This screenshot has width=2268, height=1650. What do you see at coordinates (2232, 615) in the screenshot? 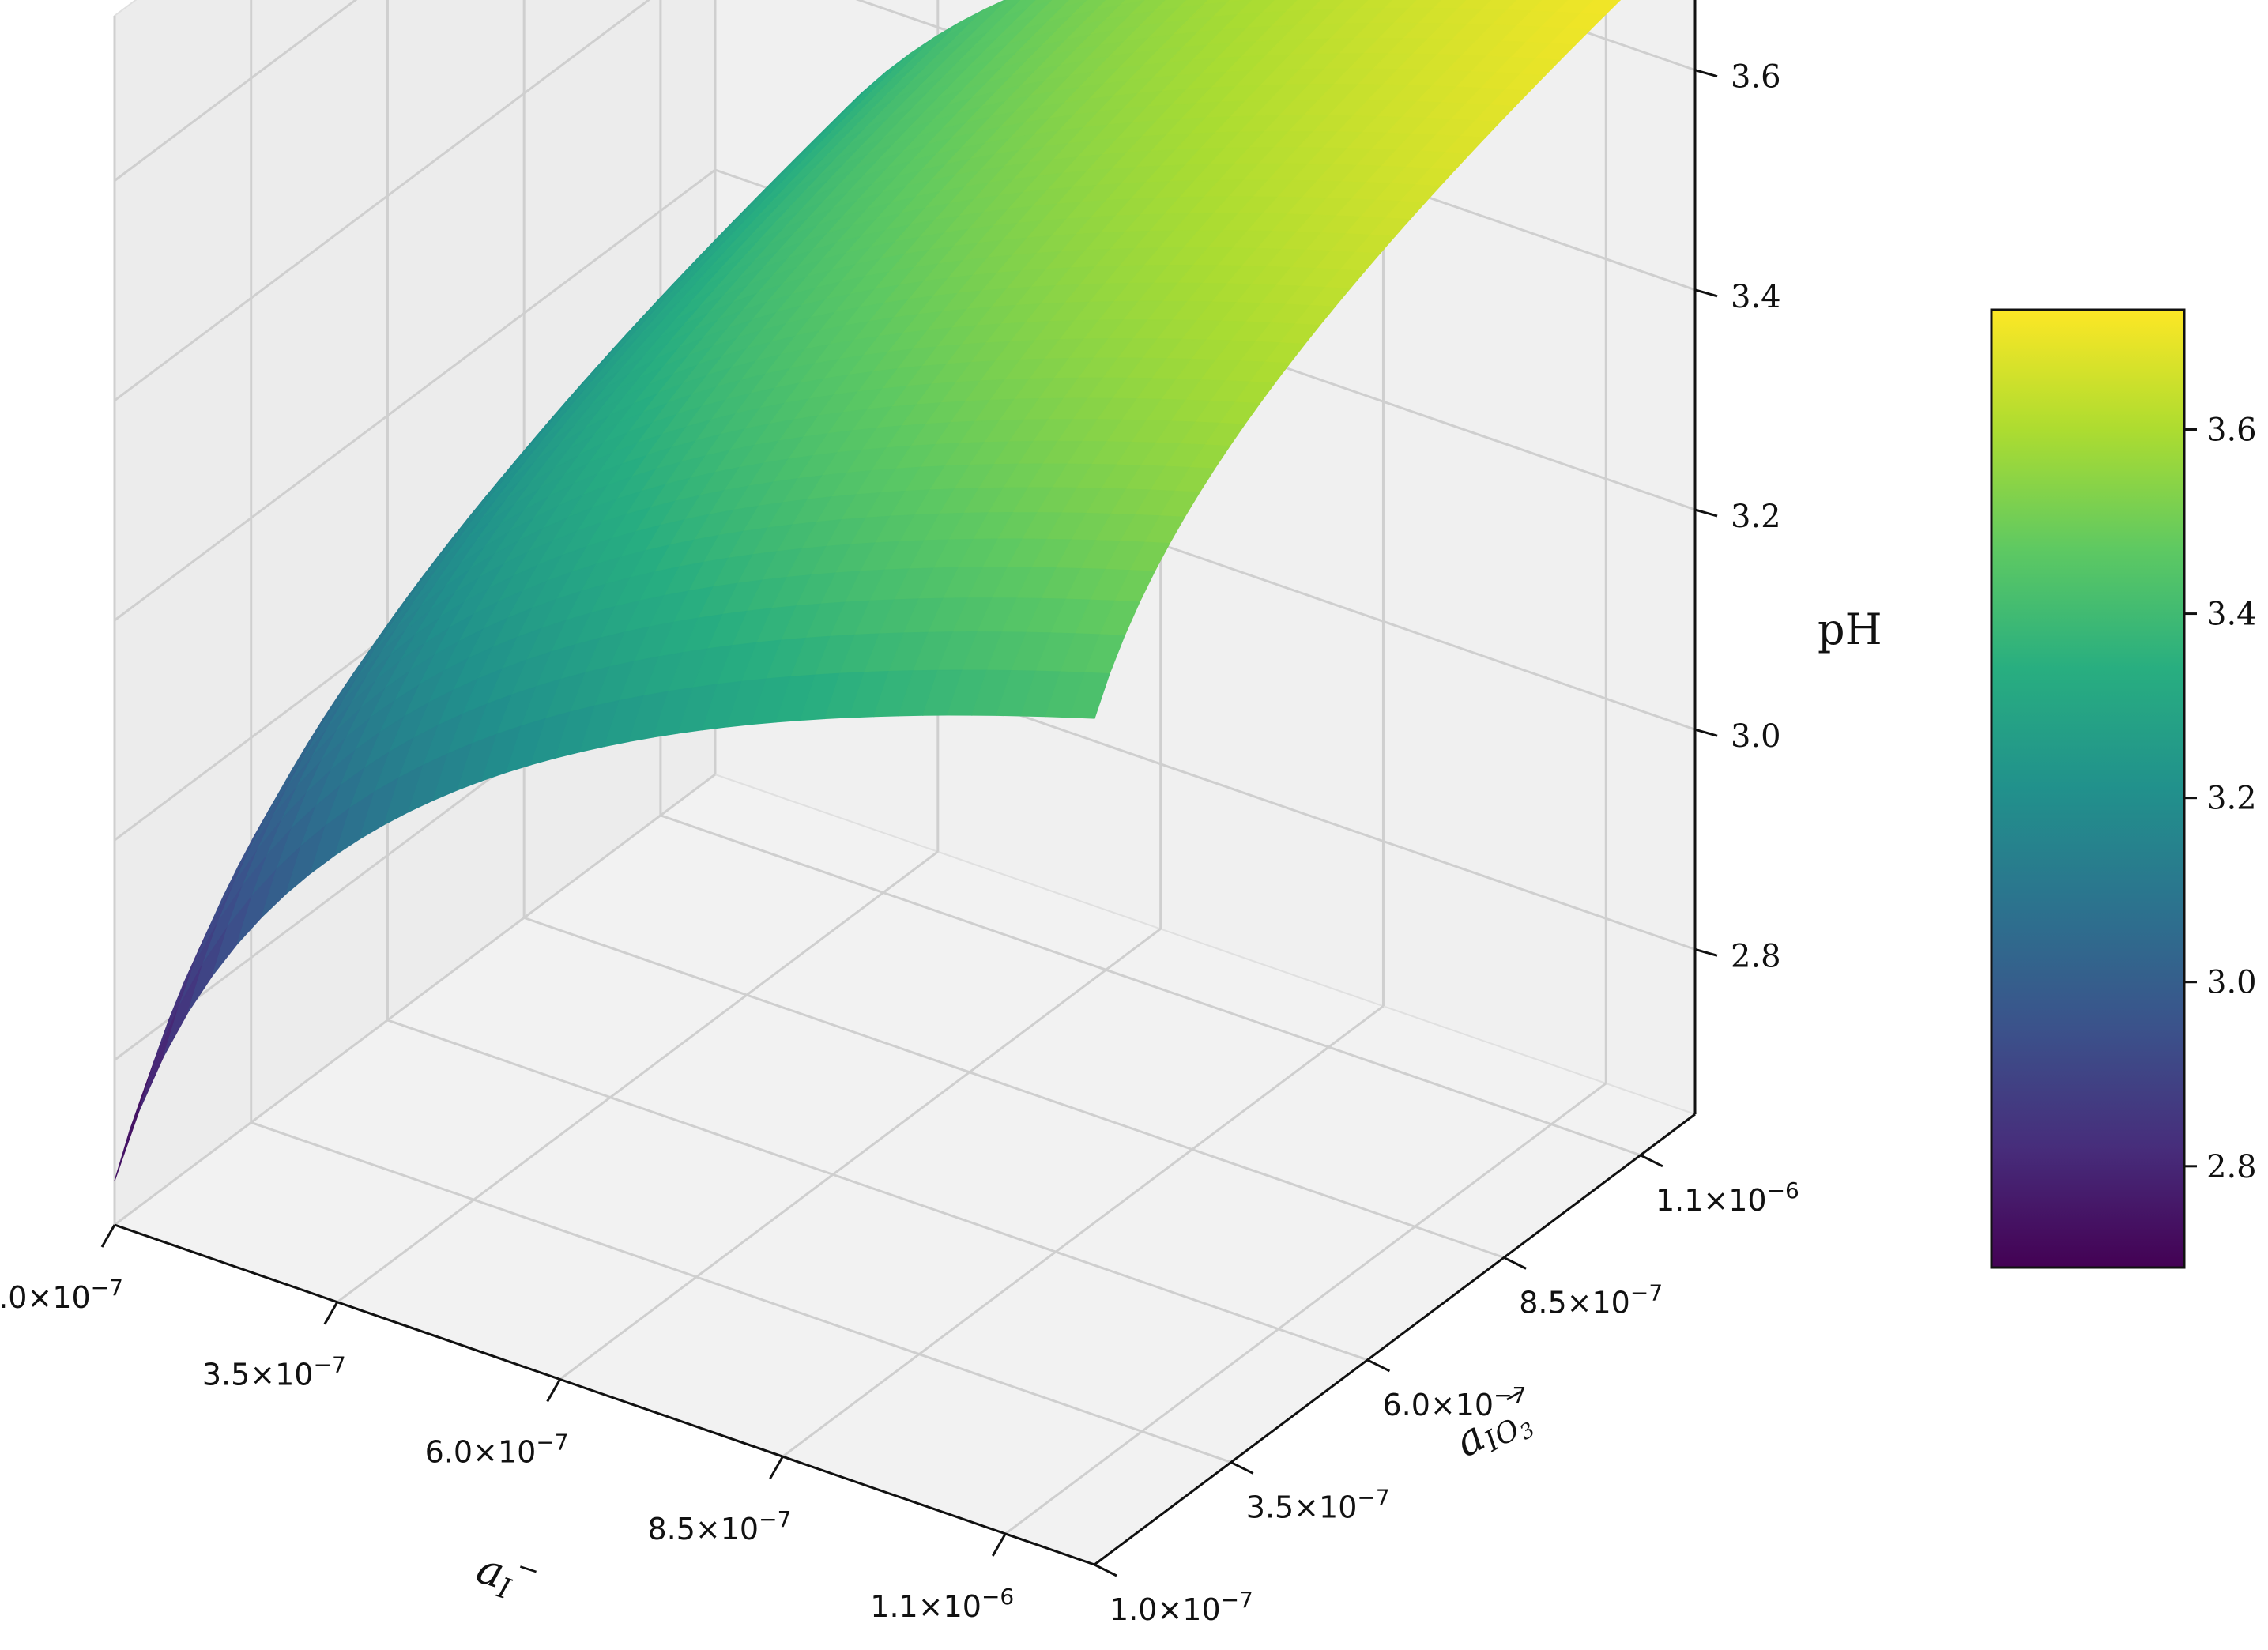
I see `colorbar-tick-label: 3.4` at bounding box center [2232, 615].